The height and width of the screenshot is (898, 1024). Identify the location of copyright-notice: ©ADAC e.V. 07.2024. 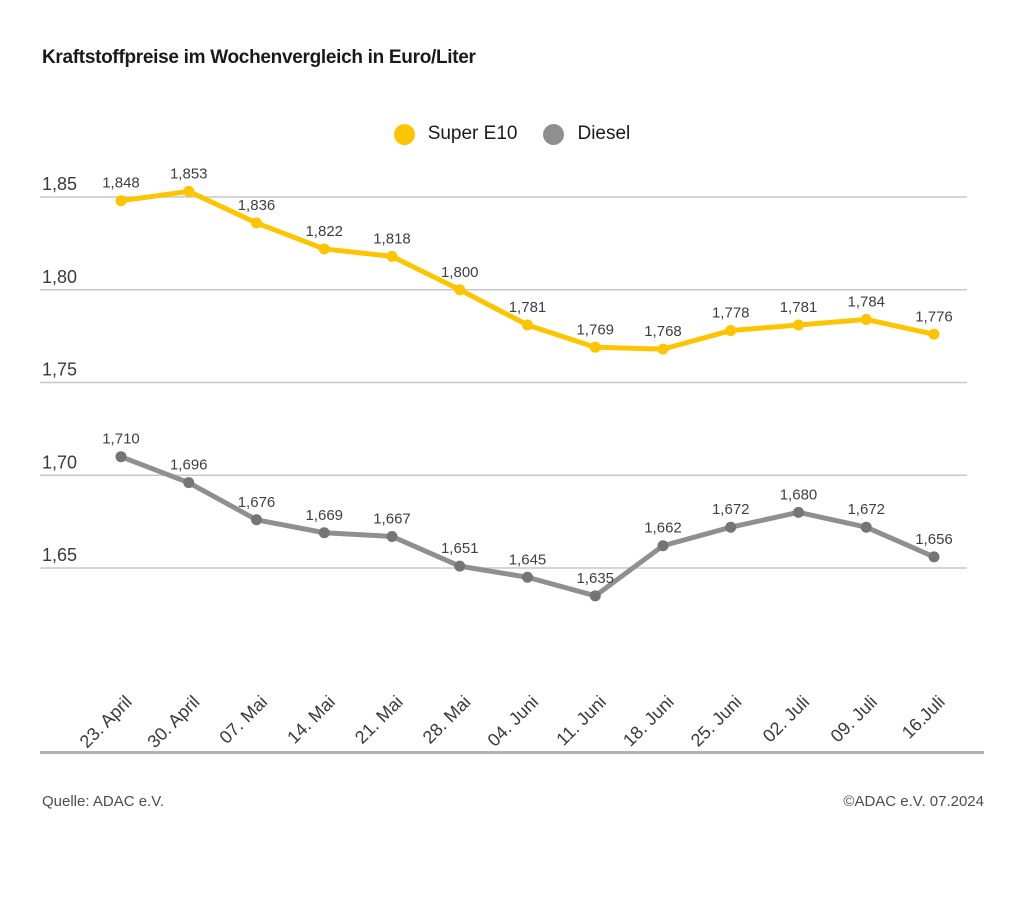
(913, 801).